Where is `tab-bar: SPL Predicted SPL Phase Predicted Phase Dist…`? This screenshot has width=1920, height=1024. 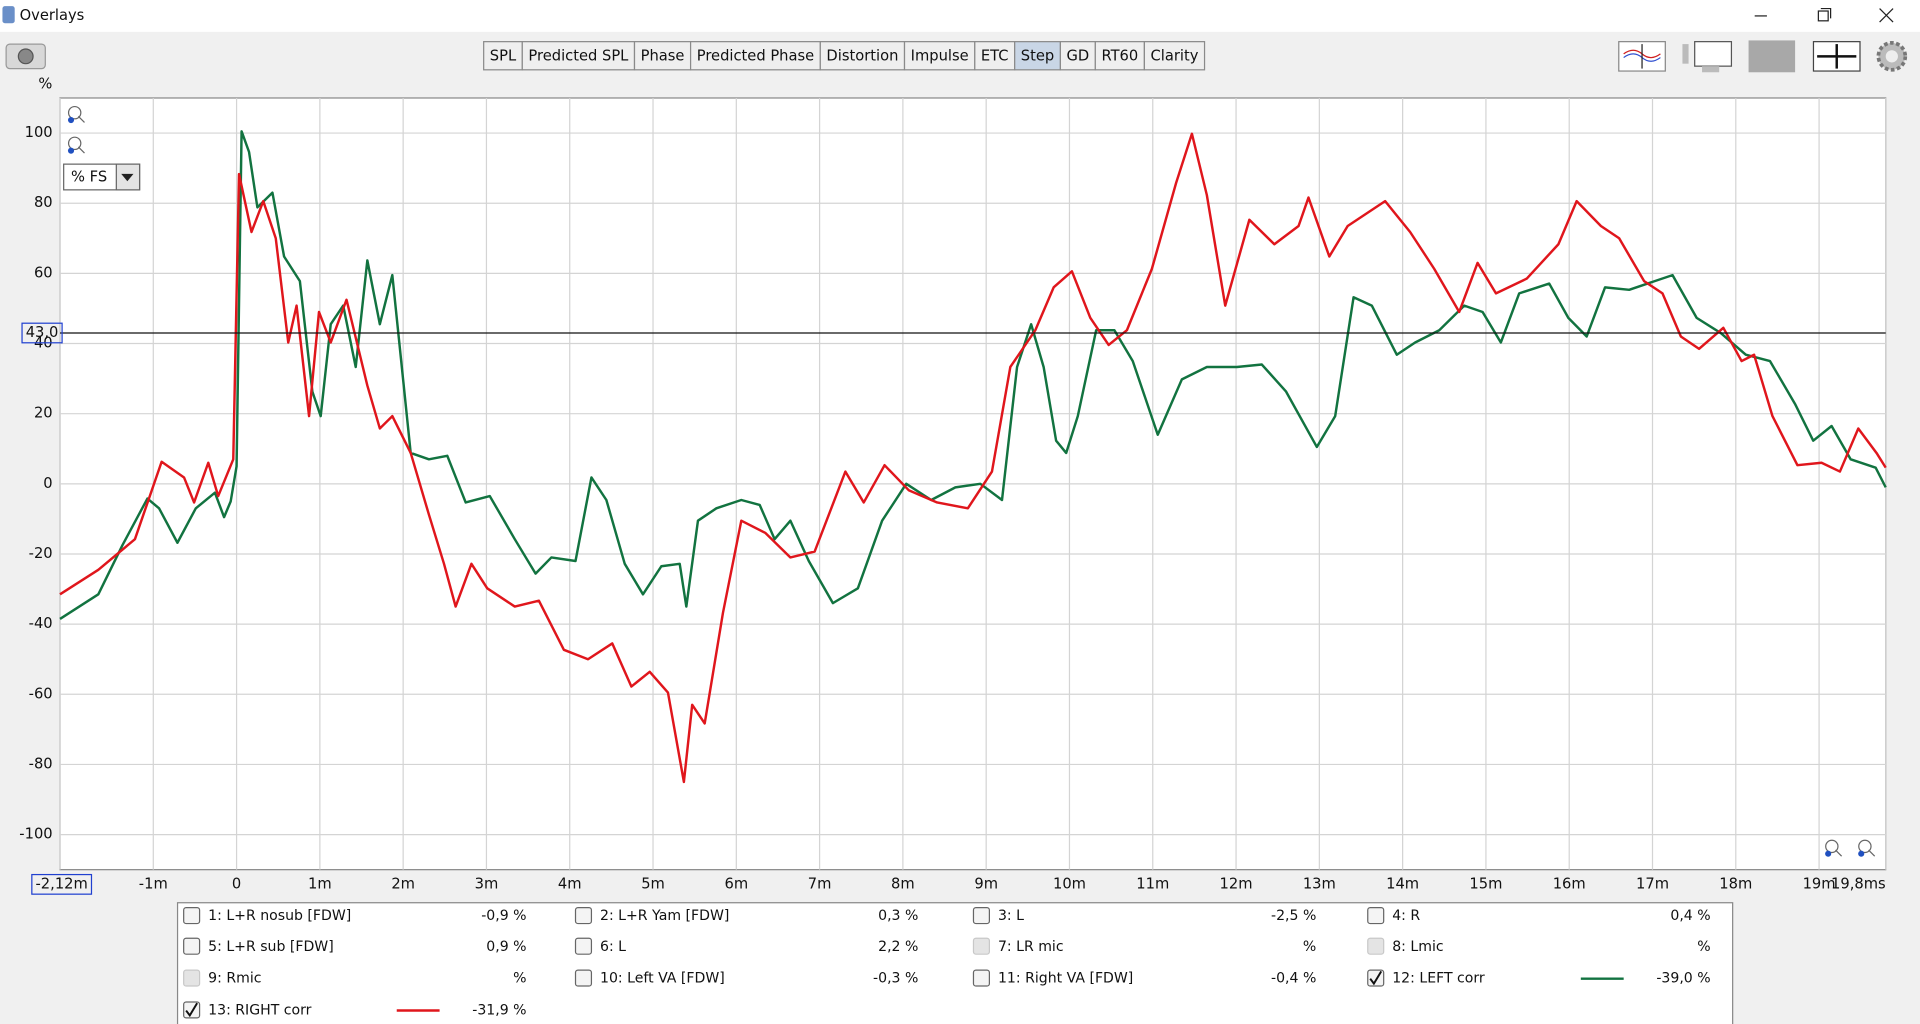
tab-bar: SPL Predicted SPL Phase Predicted Phase Dist… is located at coordinates (844, 56).